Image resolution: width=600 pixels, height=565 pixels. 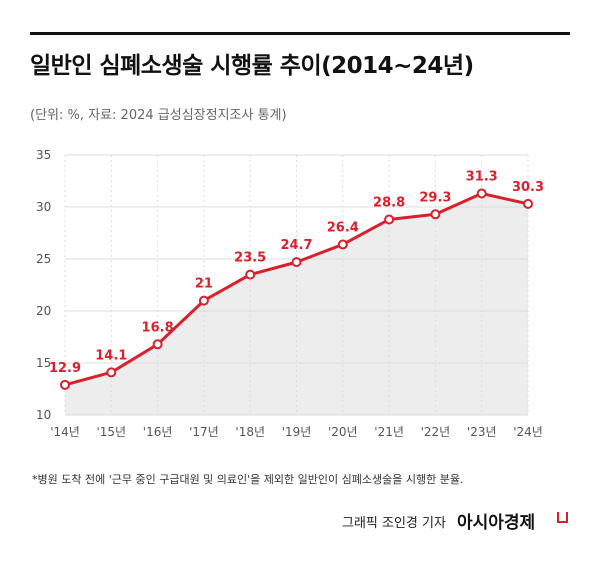 What do you see at coordinates (43, 415) in the screenshot?
I see `y-tick-label: 10` at bounding box center [43, 415].